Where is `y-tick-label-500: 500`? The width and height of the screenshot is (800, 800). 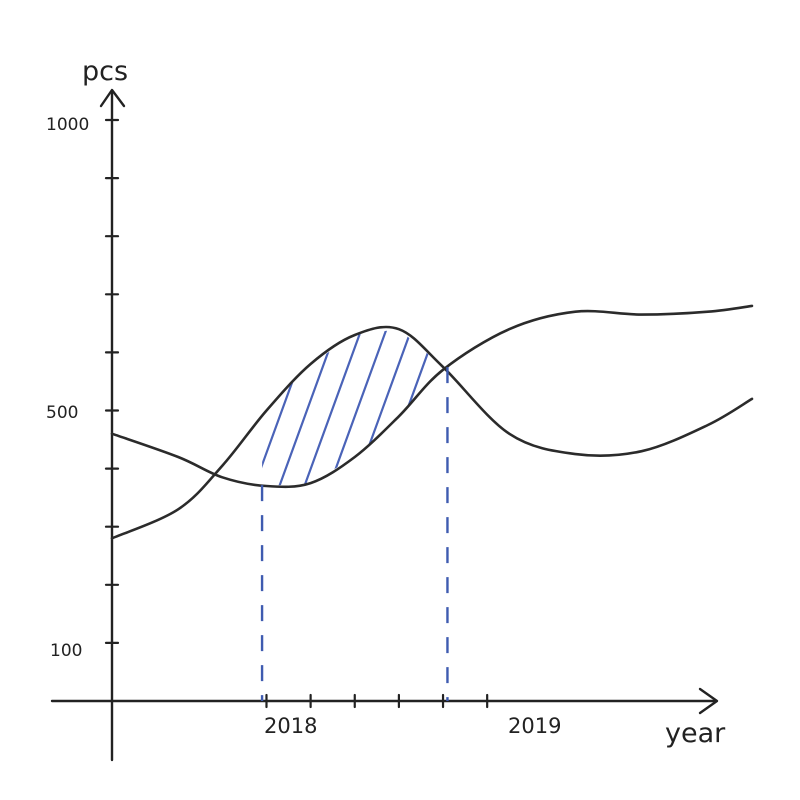 y-tick-label-500: 500 is located at coordinates (62, 413).